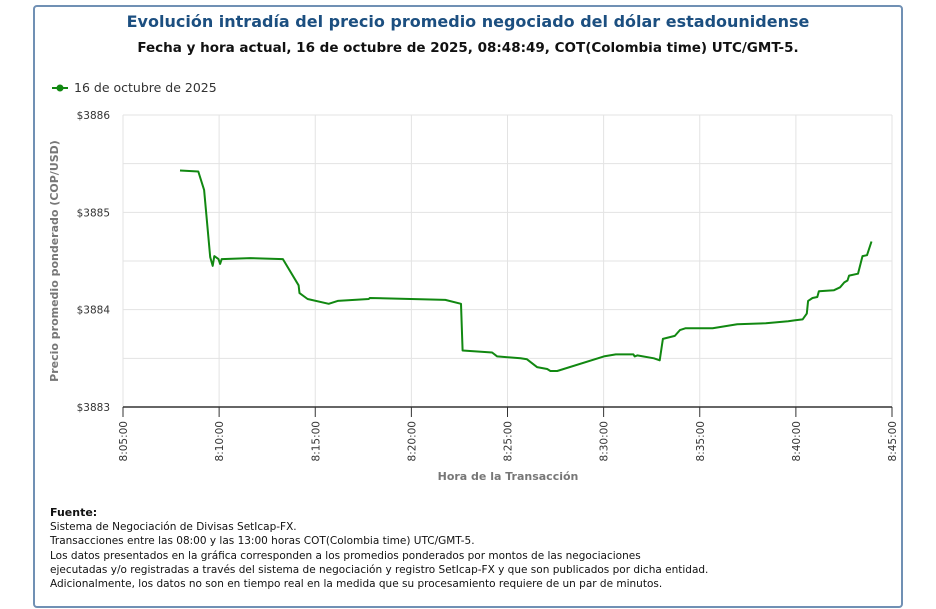 This screenshot has width=936, height=609. I want to click on x-tick-label: 8:25:00, so click(509, 441).